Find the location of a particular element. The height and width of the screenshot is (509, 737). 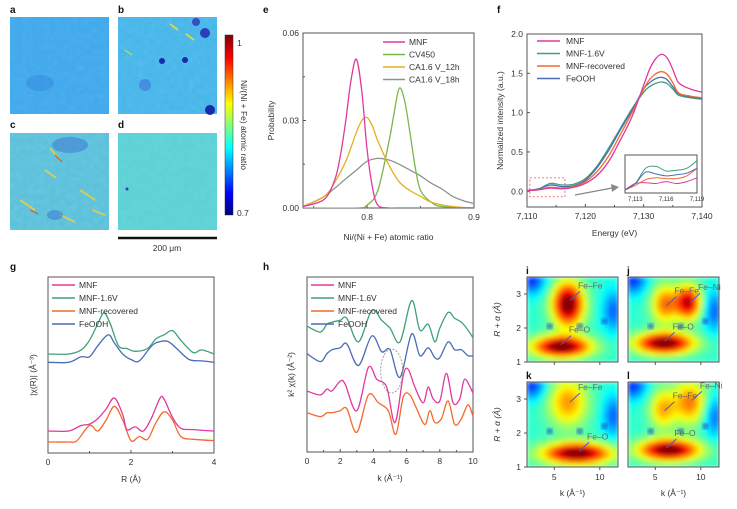

y-tick-label: 0.03 is located at coordinates (290, 121).